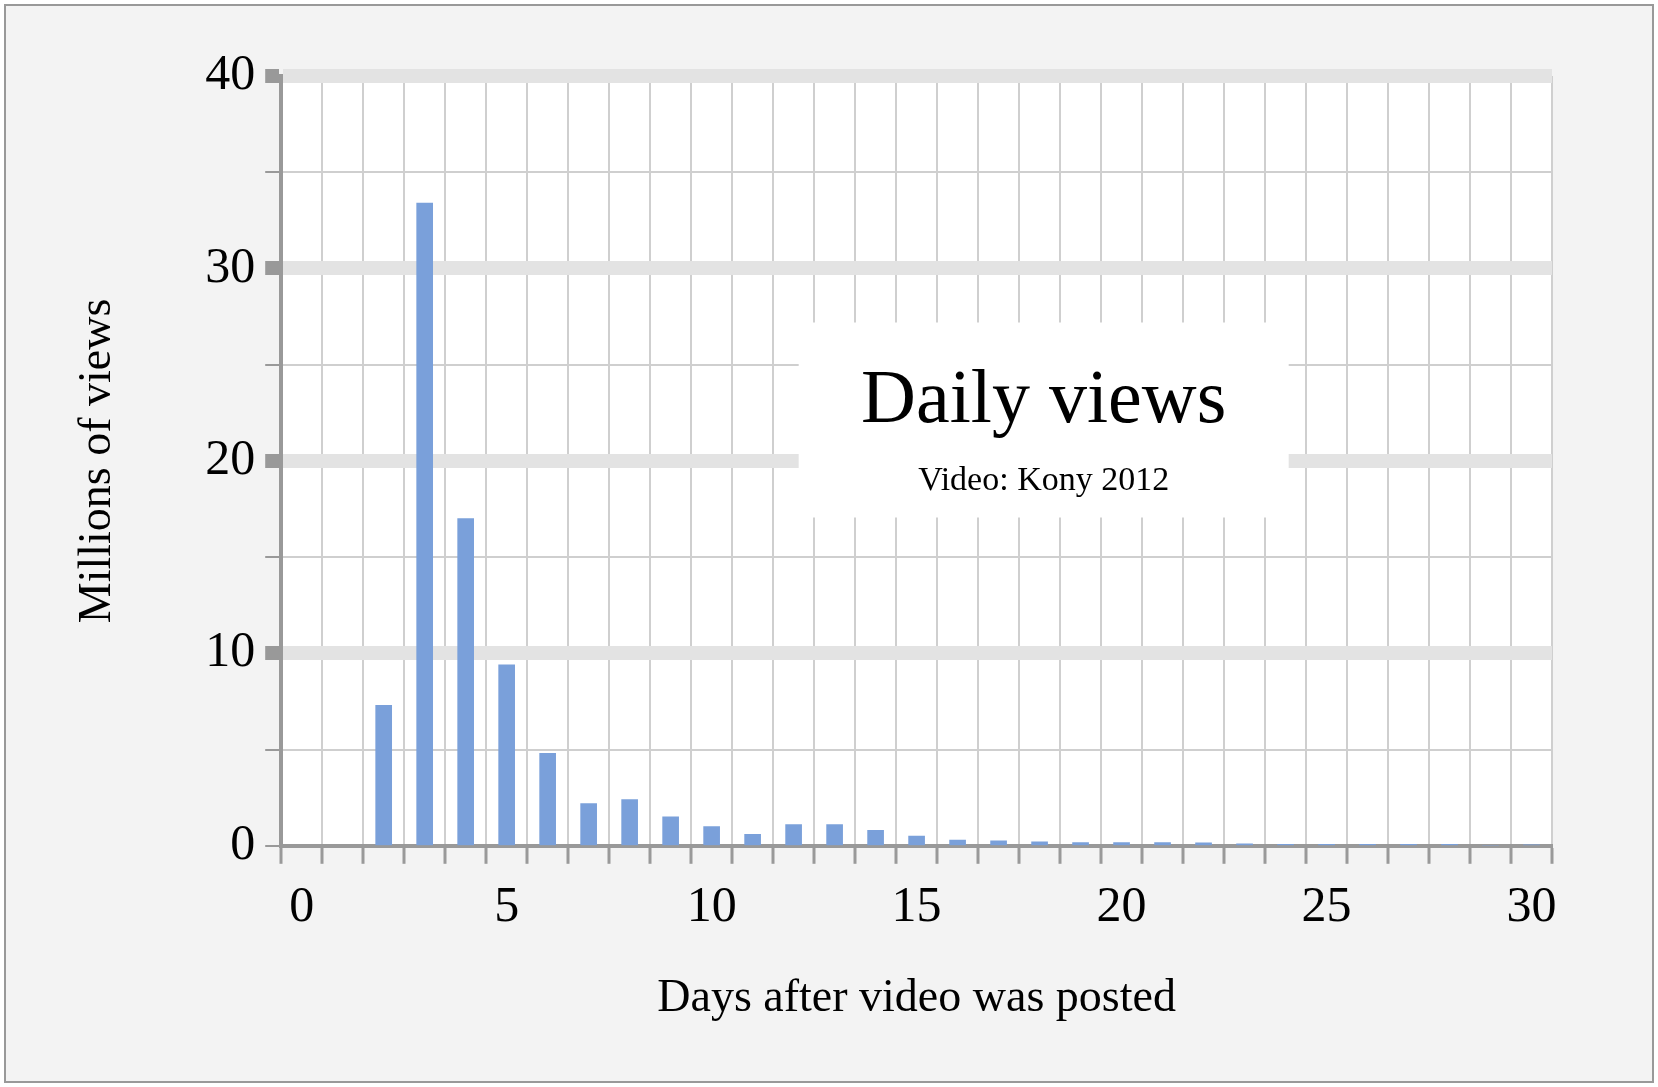  Describe the element at coordinates (302, 903) in the screenshot. I see `x-tick-label: 0` at that location.